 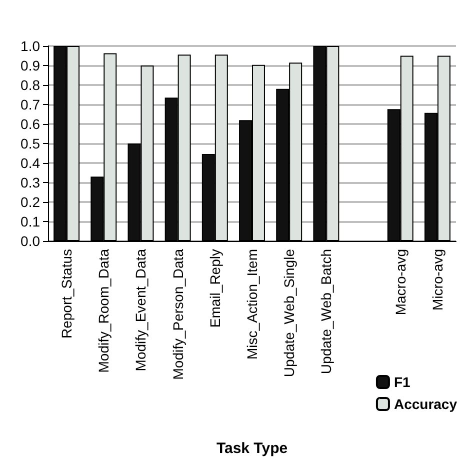 What do you see at coordinates (30, 241) in the screenshot?
I see `y-tick-label: 0.0` at bounding box center [30, 241].